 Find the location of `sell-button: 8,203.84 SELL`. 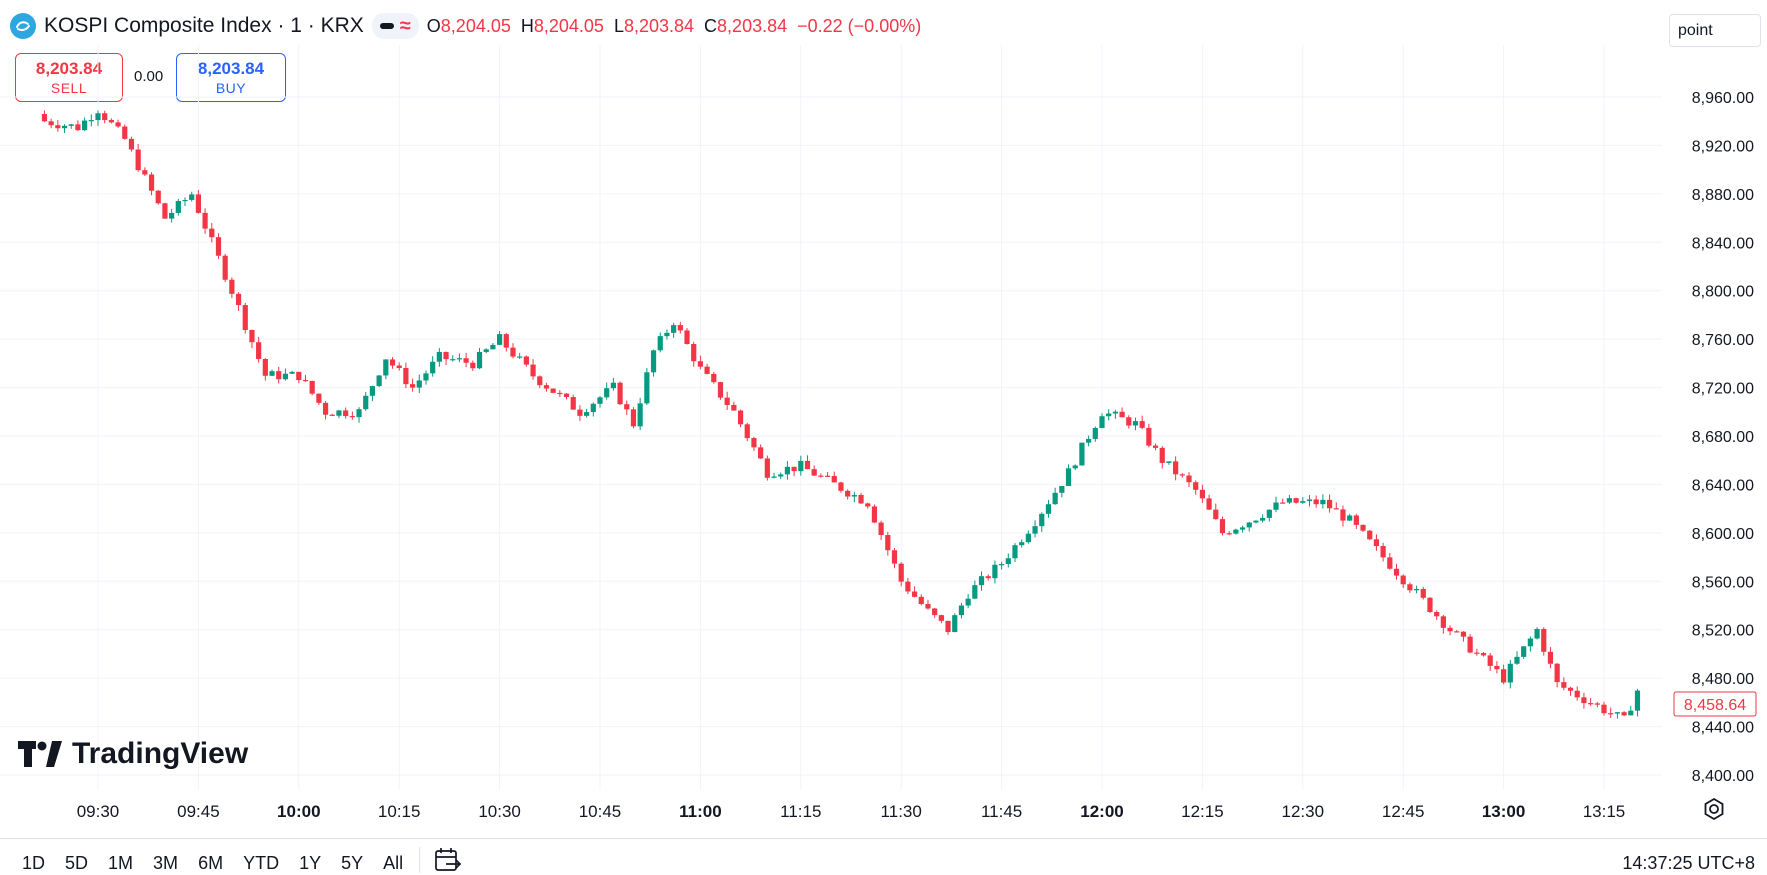

sell-button: 8,203.84 SELL is located at coordinates (69, 77).